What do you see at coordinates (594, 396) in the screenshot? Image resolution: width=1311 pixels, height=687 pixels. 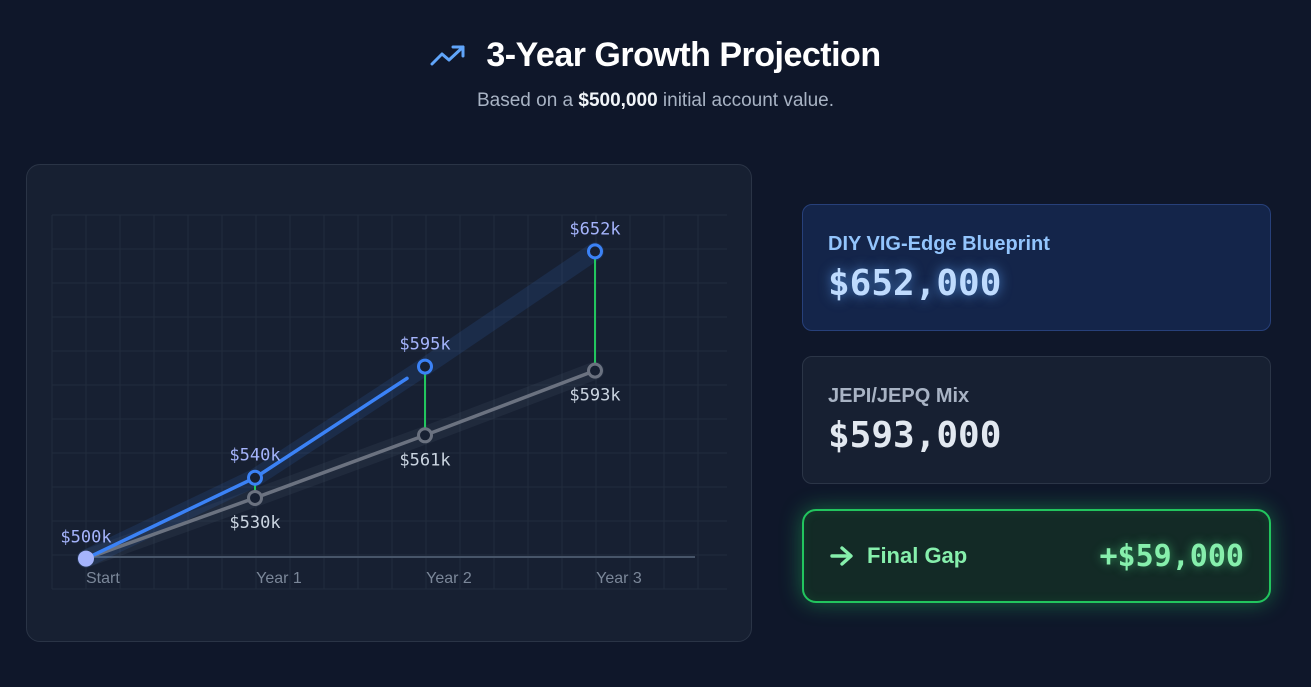 I see `jepi-label-3: $593k` at bounding box center [594, 396].